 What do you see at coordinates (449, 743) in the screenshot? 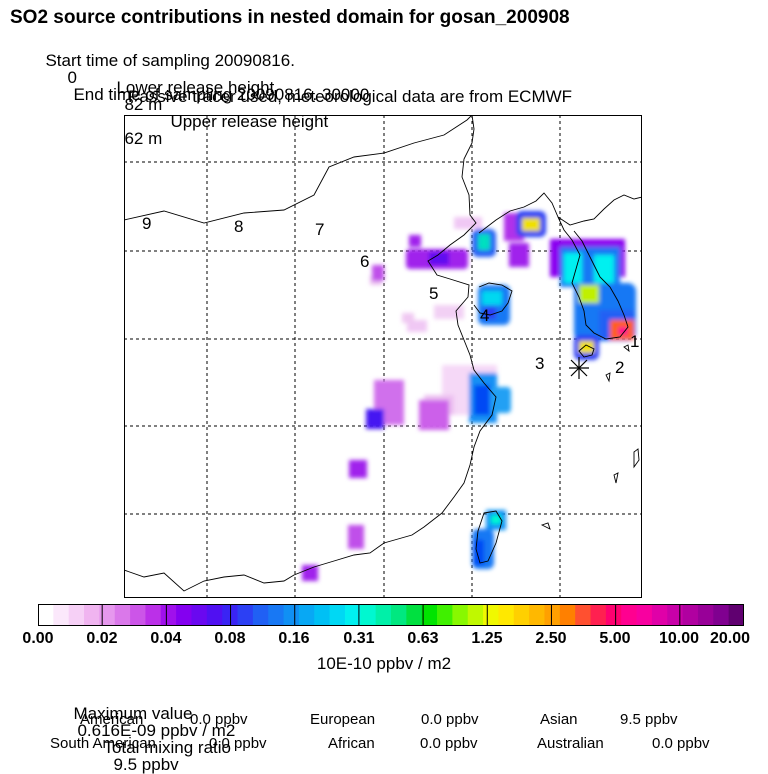
I see `african-value: 0.0 ppbv` at bounding box center [449, 743].